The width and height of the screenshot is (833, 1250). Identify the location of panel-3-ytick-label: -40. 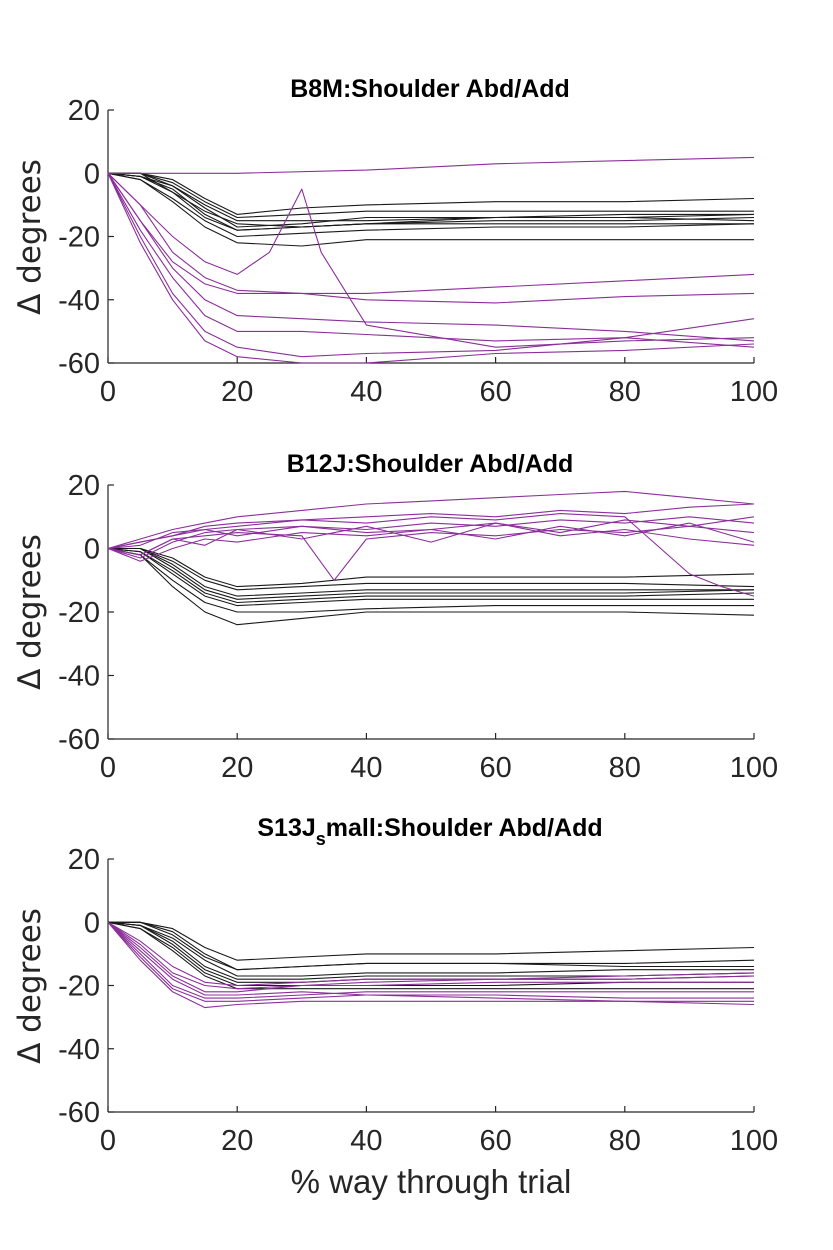
(79, 1050).